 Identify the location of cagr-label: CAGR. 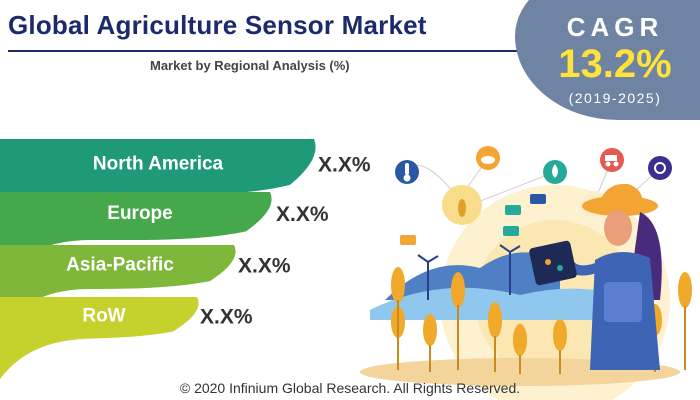
(615, 27).